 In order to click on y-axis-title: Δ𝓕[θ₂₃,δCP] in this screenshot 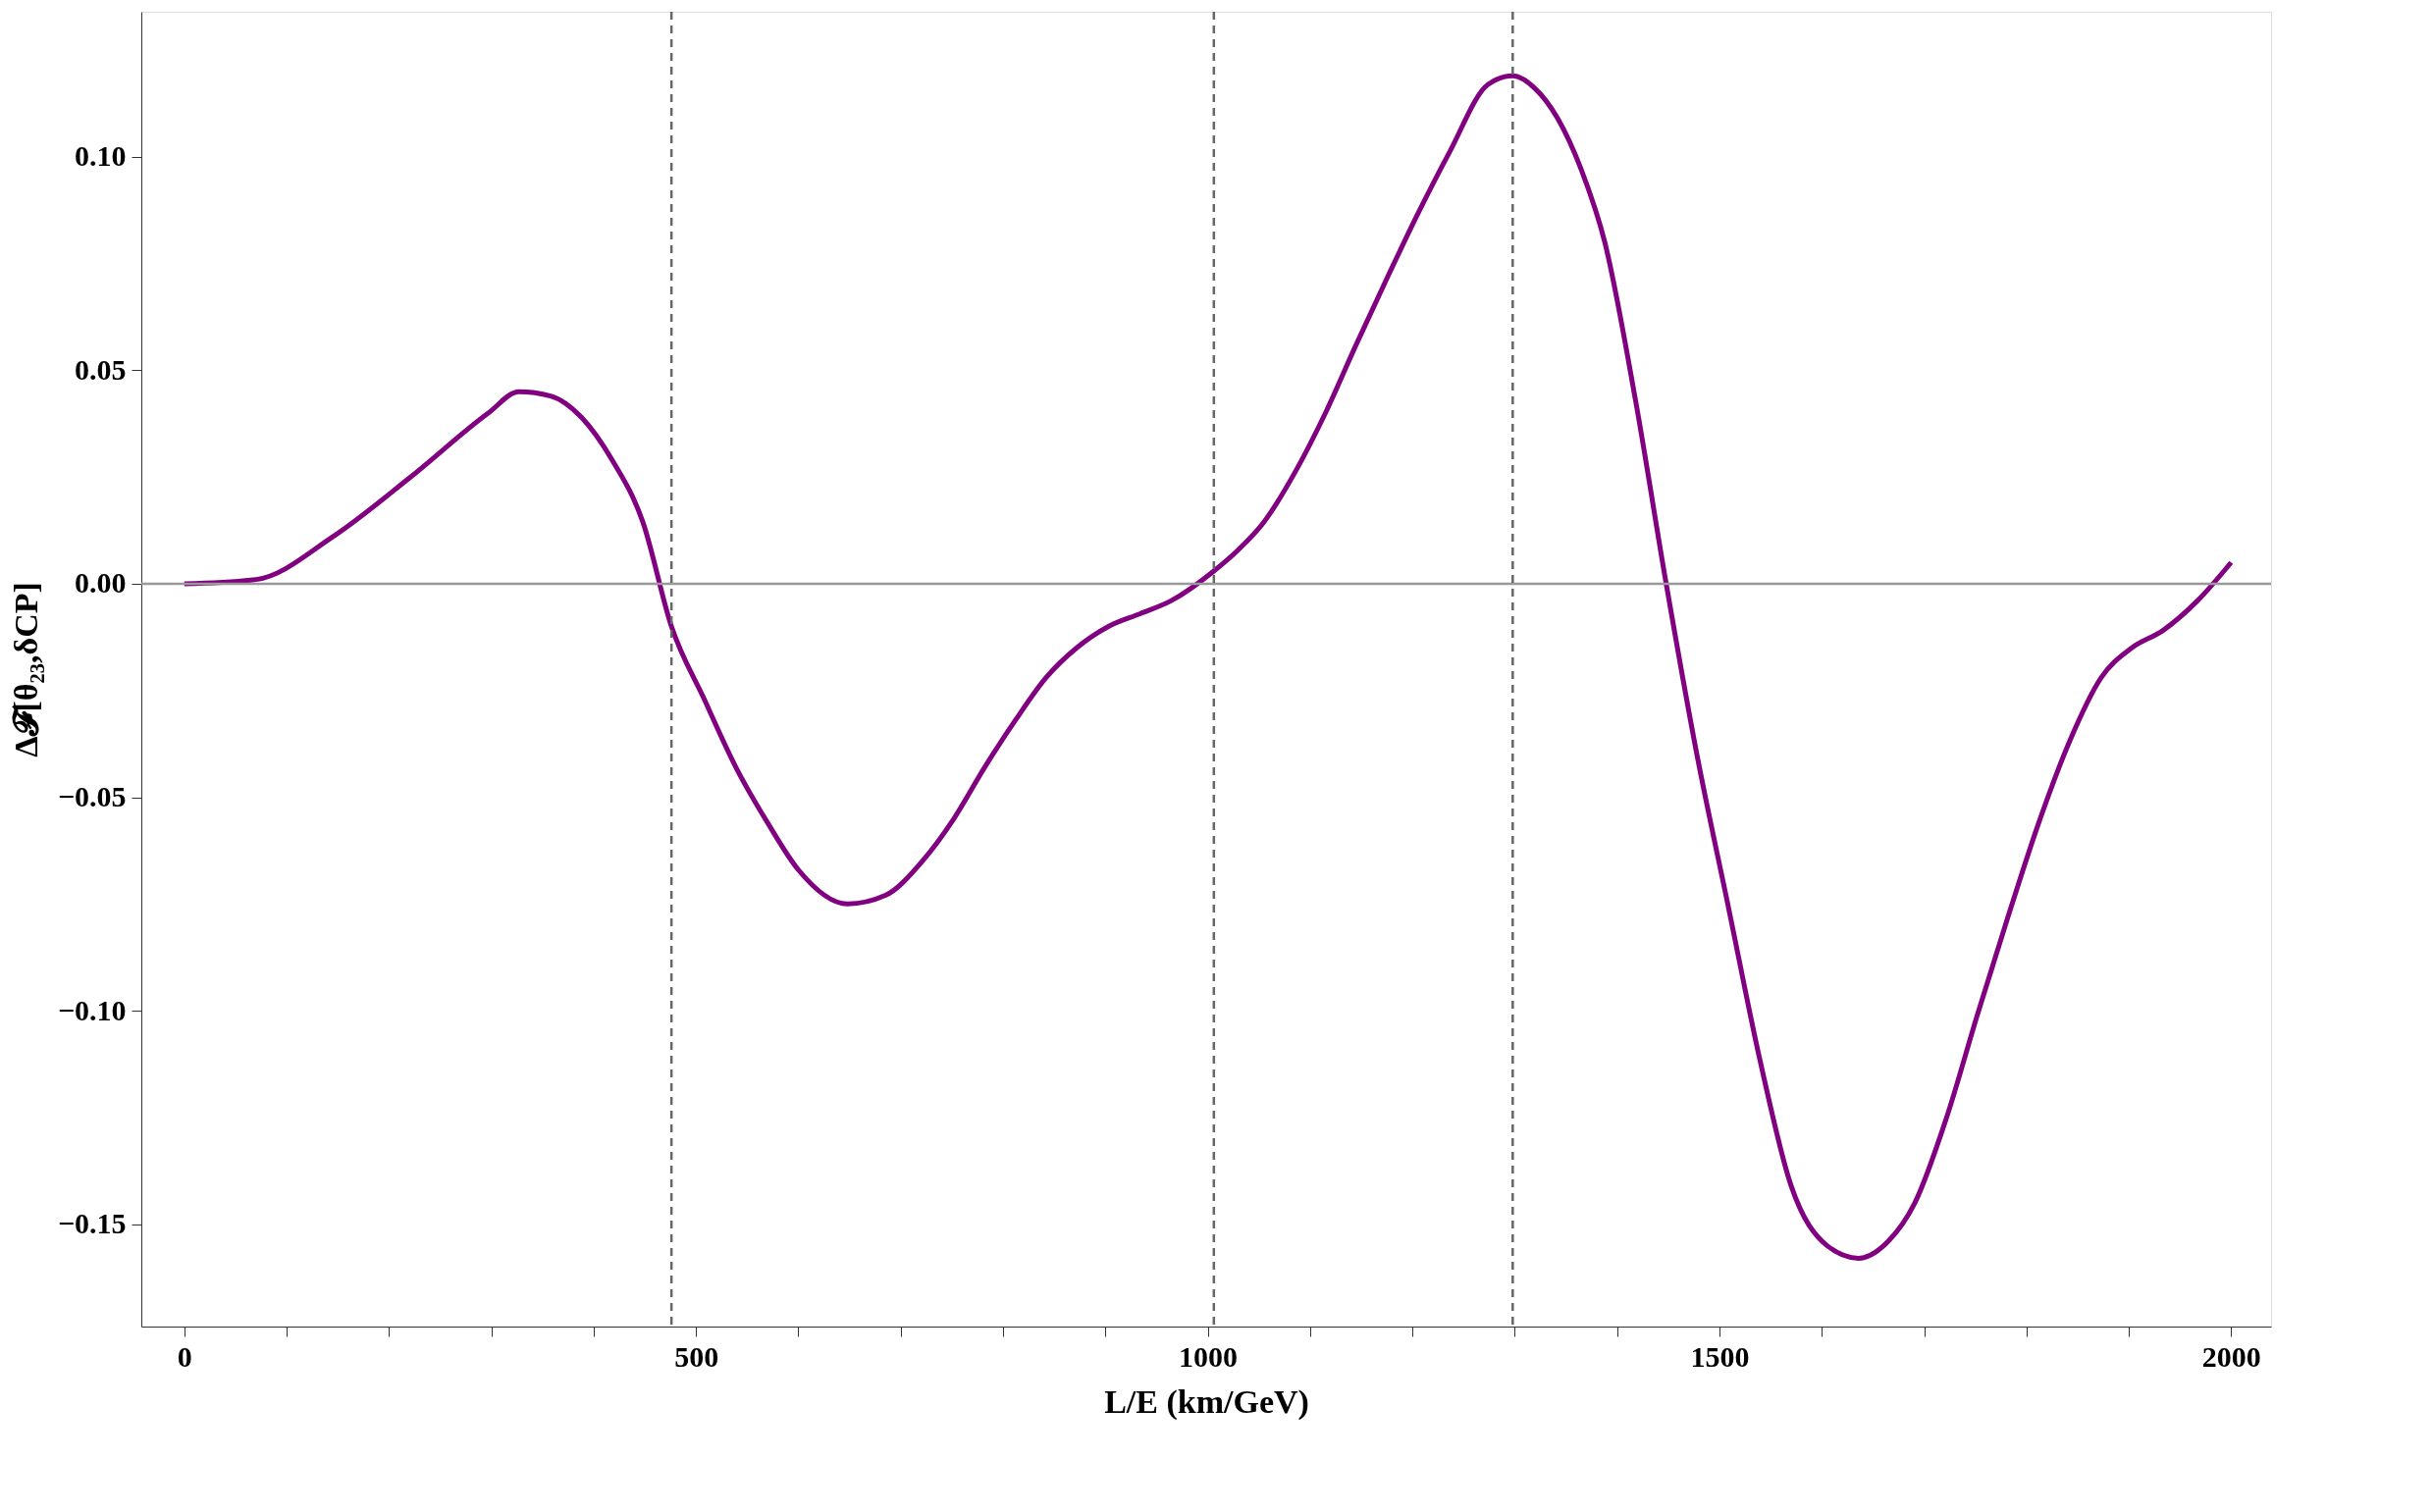, I will do `click(26, 670)`.